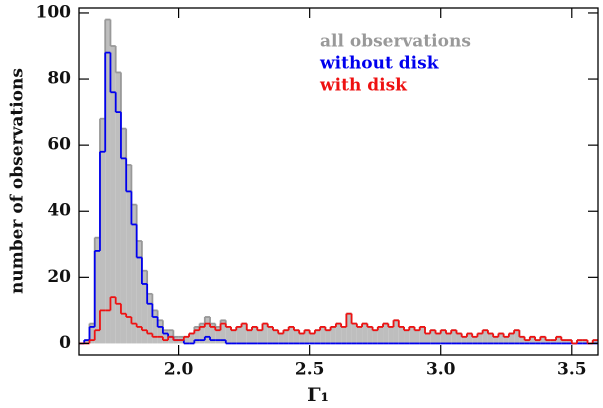 Image resolution: width=603 pixels, height=408 pixels. What do you see at coordinates (572, 370) in the screenshot?
I see `x-tick-label: 3.5` at bounding box center [572, 370].